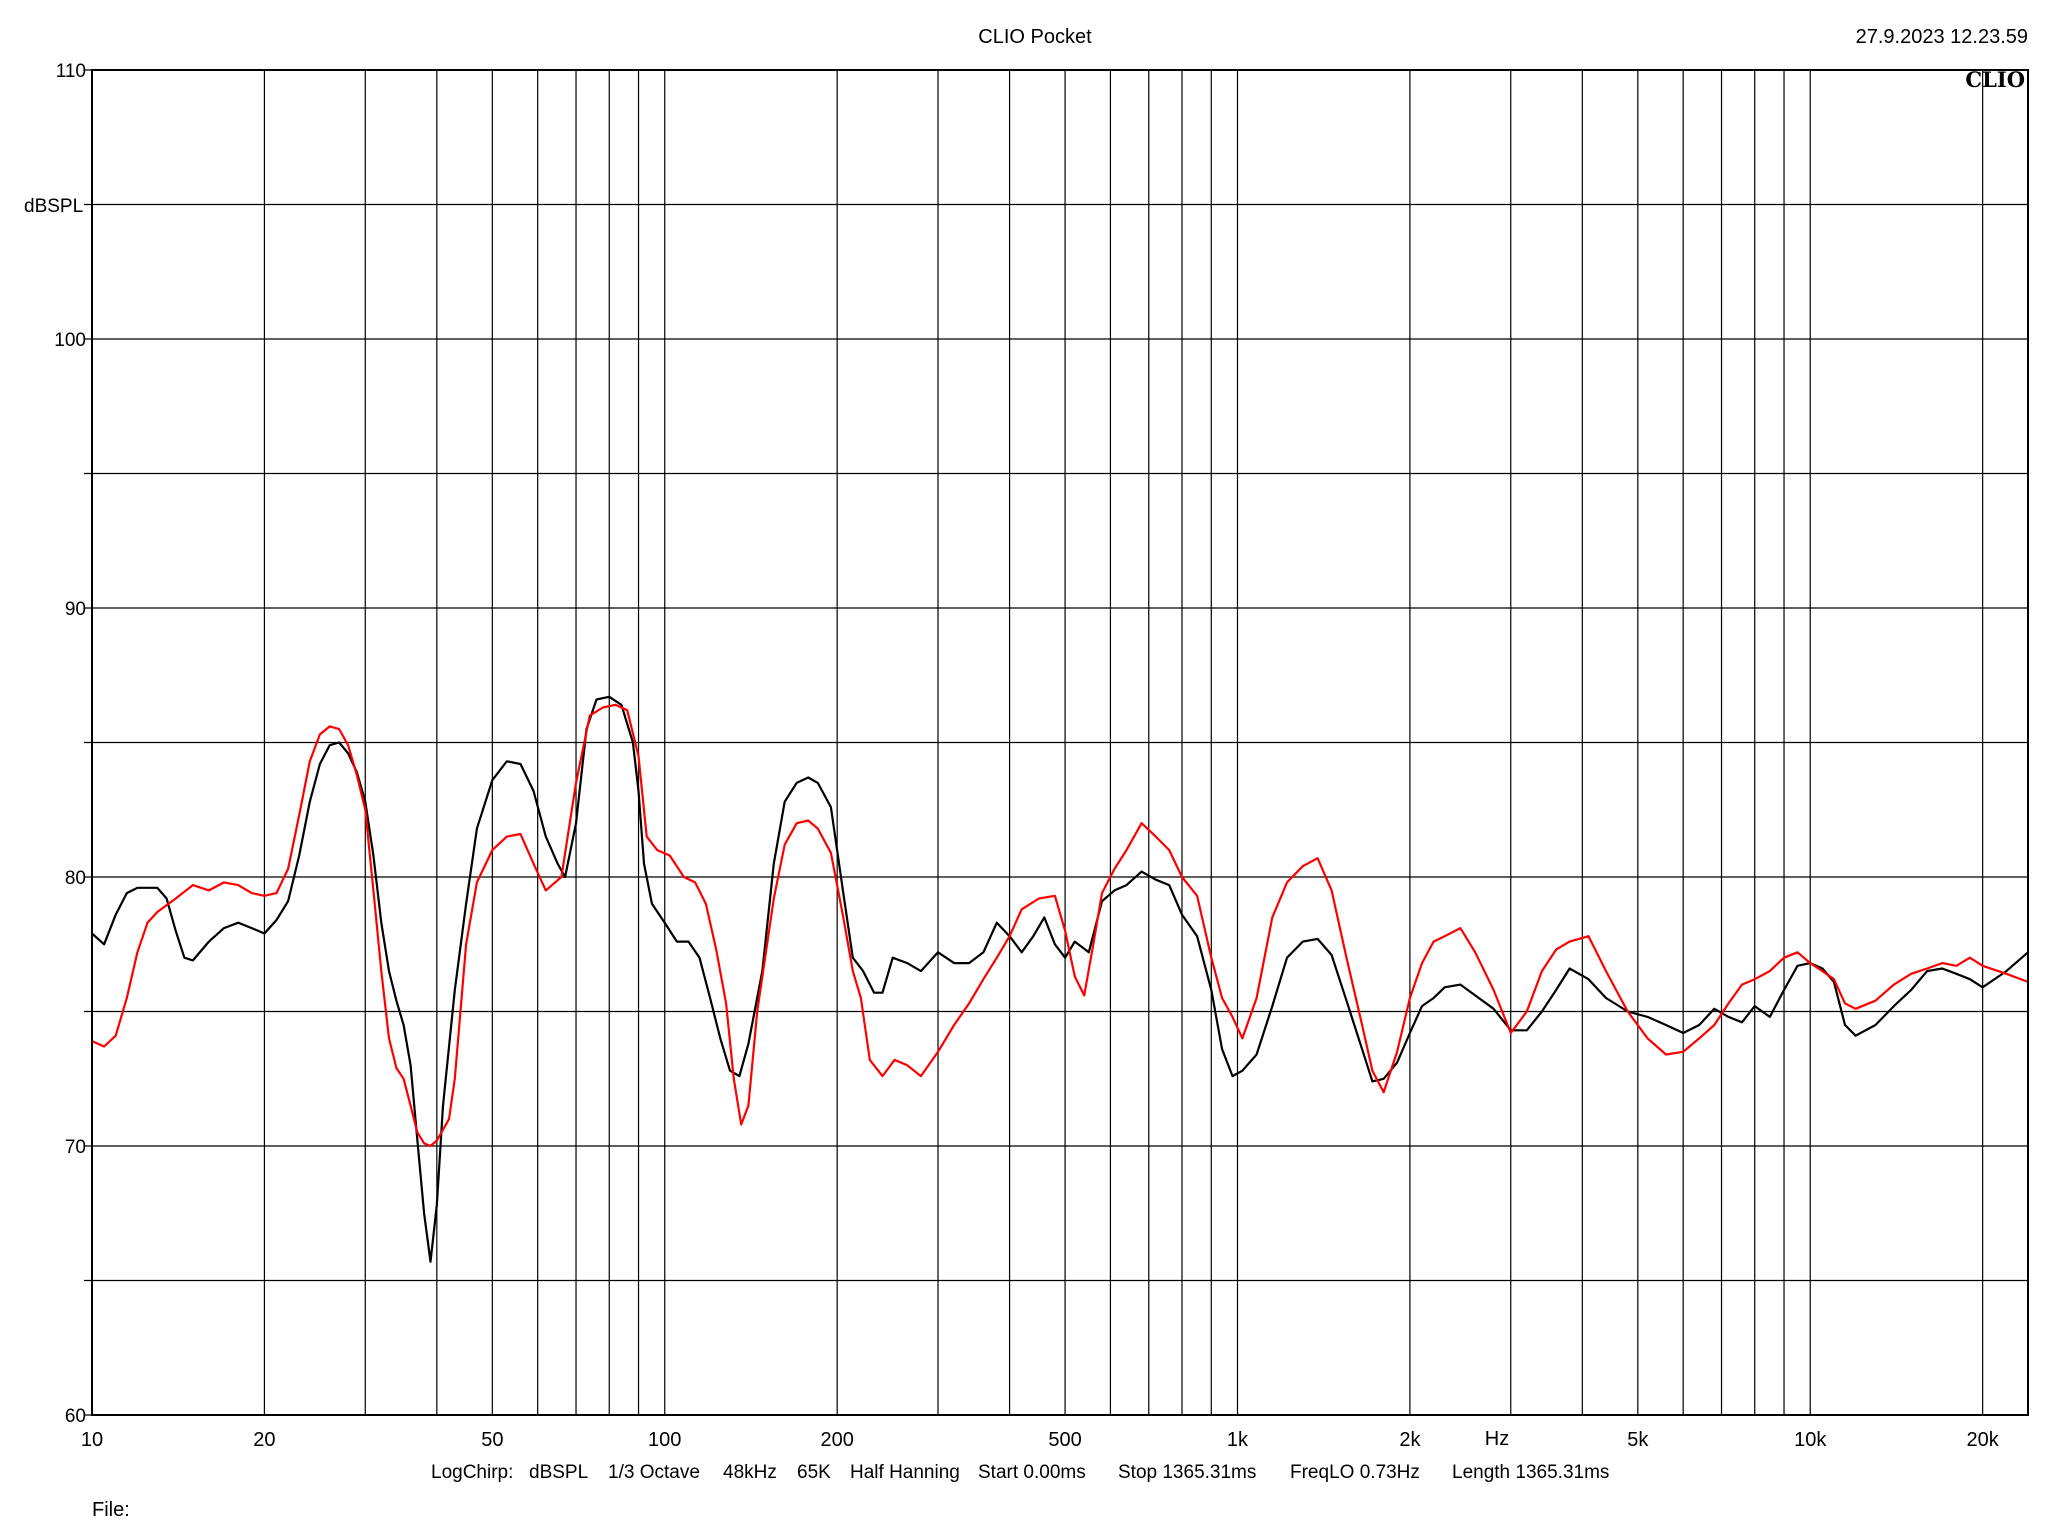 Image resolution: width=2048 pixels, height=1536 pixels. I want to click on x-tick-label: 500, so click(1064, 1440).